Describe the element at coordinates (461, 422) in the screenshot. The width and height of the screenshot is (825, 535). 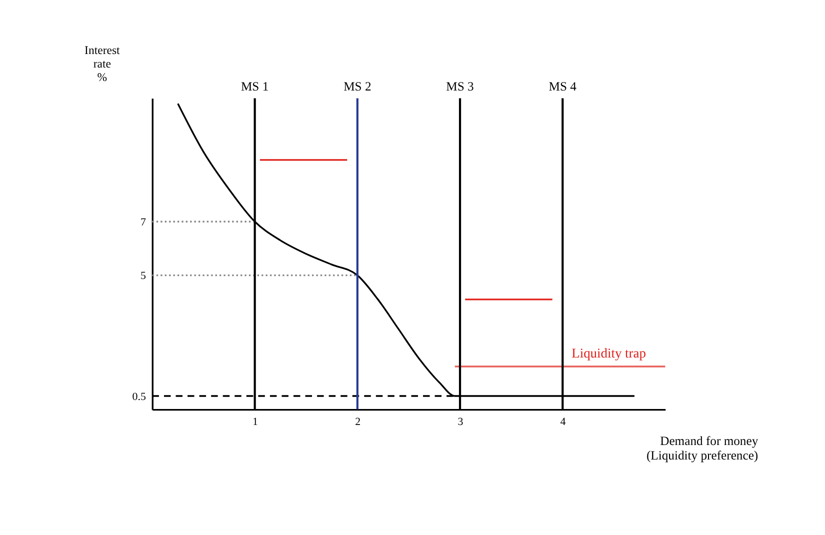
I see `x-tick-label: 3` at that location.